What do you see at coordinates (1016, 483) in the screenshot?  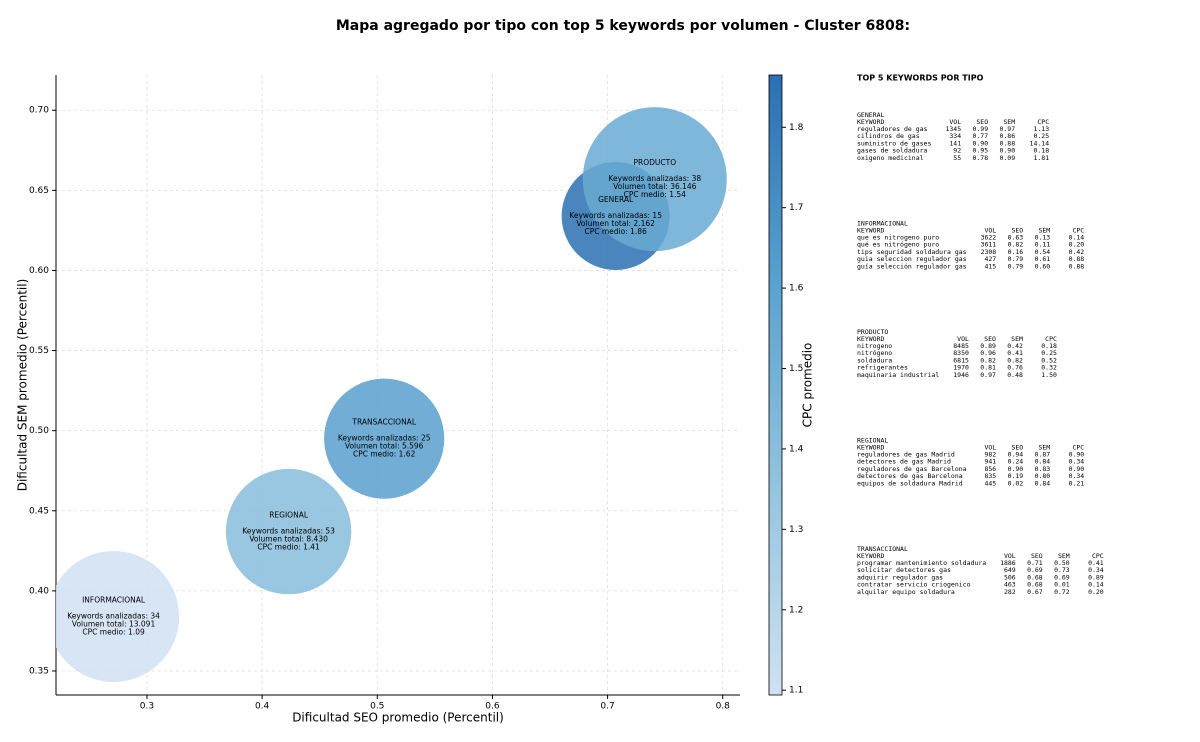 I see `table-cell: 0.02` at bounding box center [1016, 483].